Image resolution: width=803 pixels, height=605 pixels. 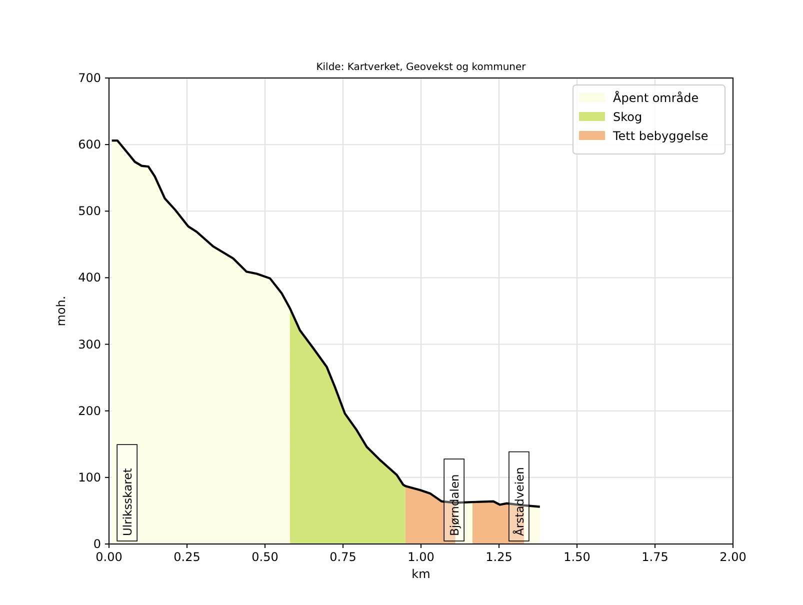 What do you see at coordinates (655, 557) in the screenshot?
I see `x-tick-label: 1.75` at bounding box center [655, 557].